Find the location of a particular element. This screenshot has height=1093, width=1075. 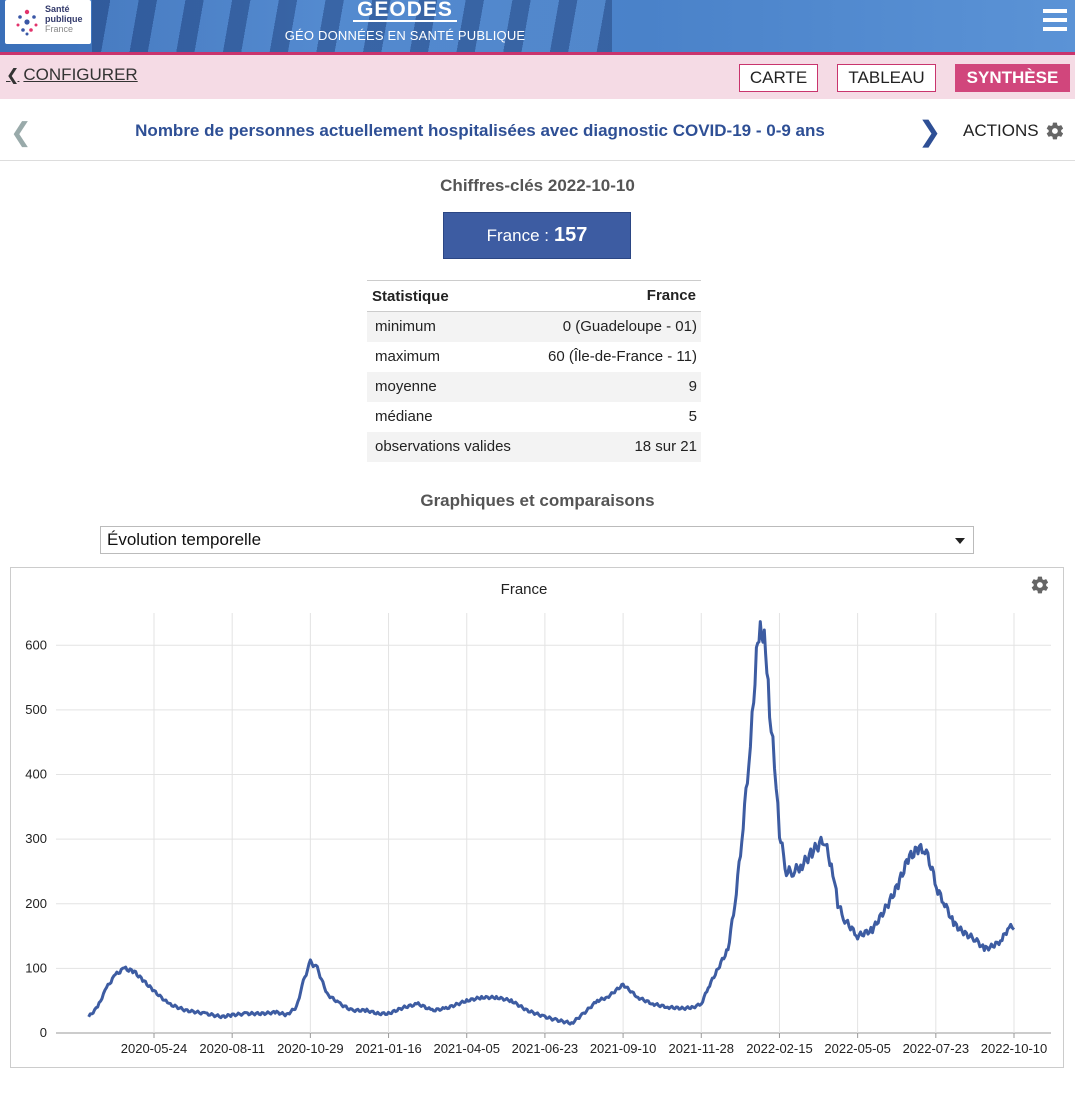

x-tick-label: 2022-10-10 is located at coordinates (1014, 1048).